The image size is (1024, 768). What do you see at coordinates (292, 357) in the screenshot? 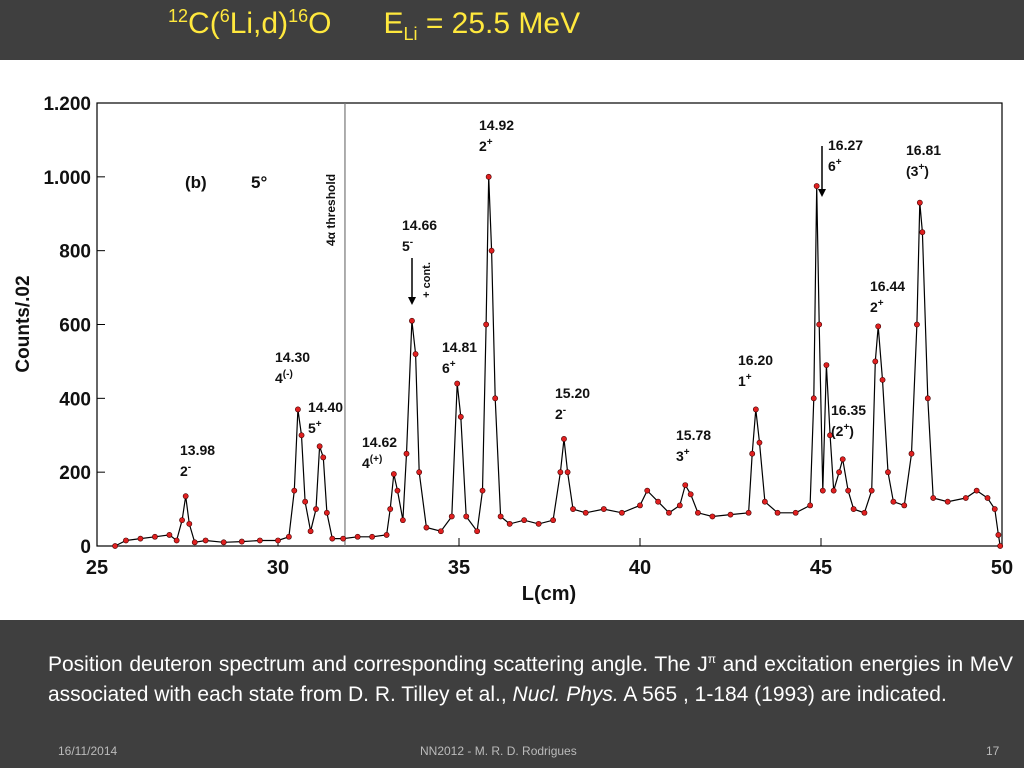
I see `state-energy: 14.30` at bounding box center [292, 357].